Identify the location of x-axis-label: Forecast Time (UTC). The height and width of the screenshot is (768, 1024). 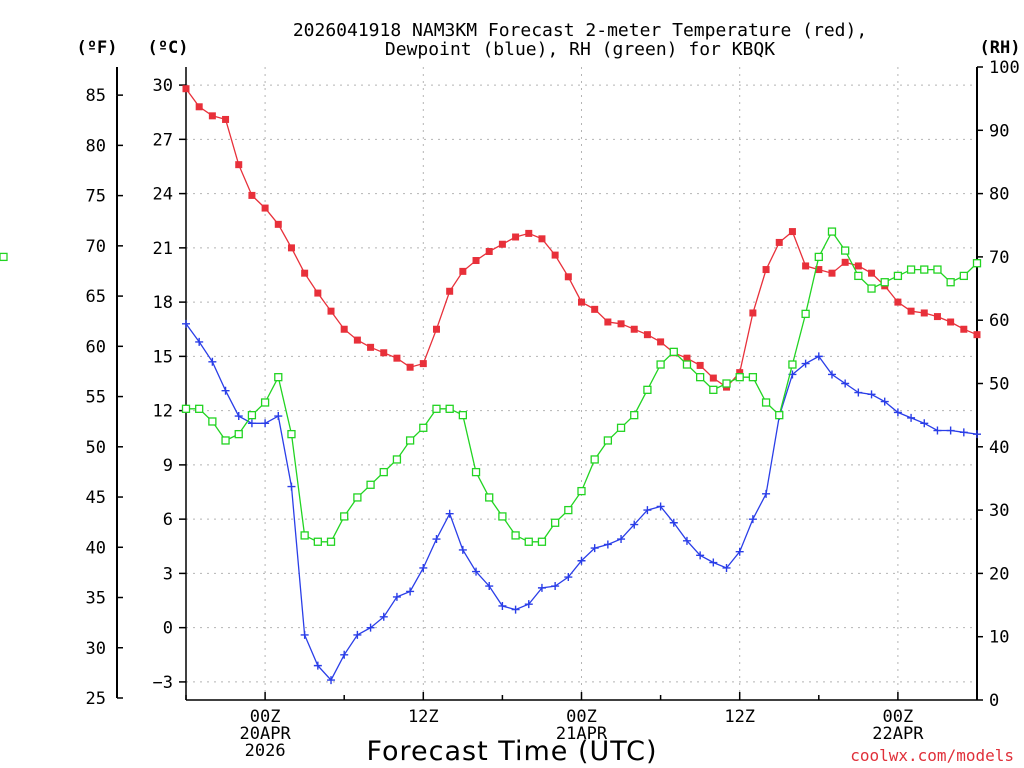
(511, 751).